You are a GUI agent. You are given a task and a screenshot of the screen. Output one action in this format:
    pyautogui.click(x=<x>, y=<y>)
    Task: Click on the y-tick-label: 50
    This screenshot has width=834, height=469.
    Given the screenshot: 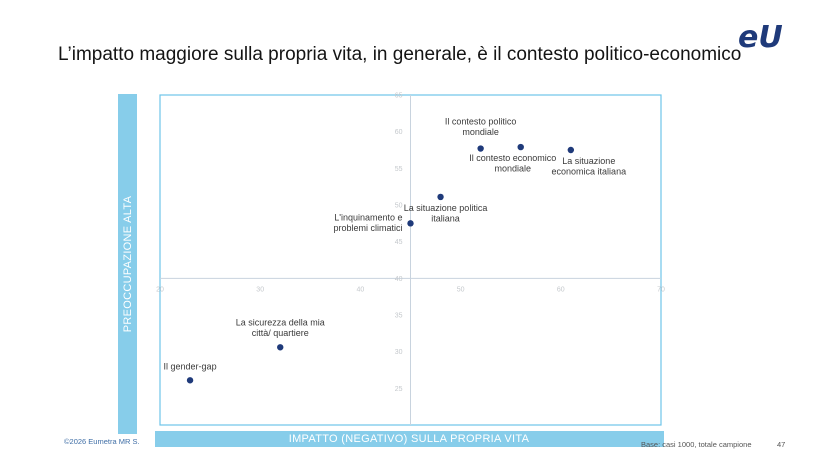 What is the action you would take?
    pyautogui.click(x=399, y=206)
    